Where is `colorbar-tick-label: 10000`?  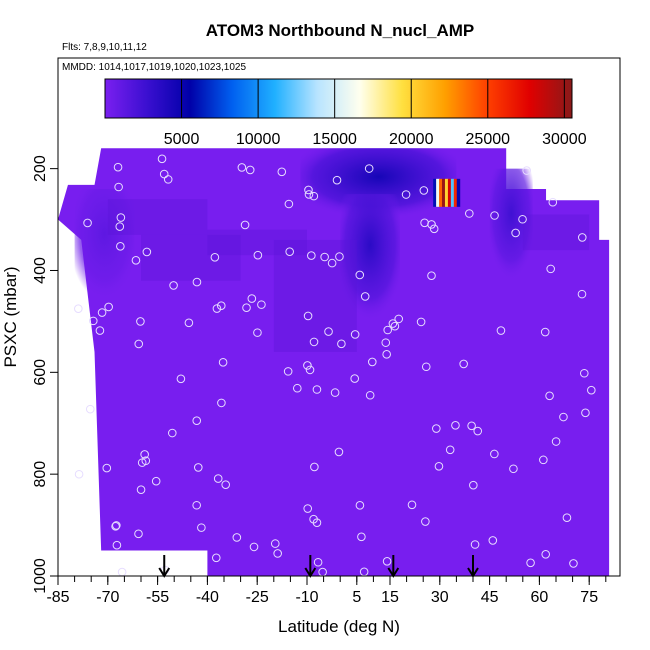 colorbar-tick-label: 10000 is located at coordinates (258, 139).